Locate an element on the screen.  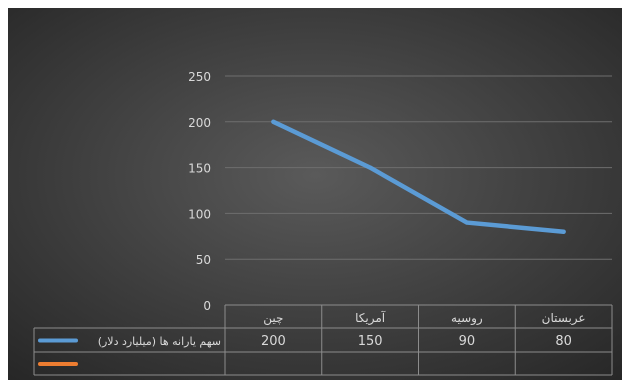
x-tick-label: روسیه is located at coordinates (467, 318).